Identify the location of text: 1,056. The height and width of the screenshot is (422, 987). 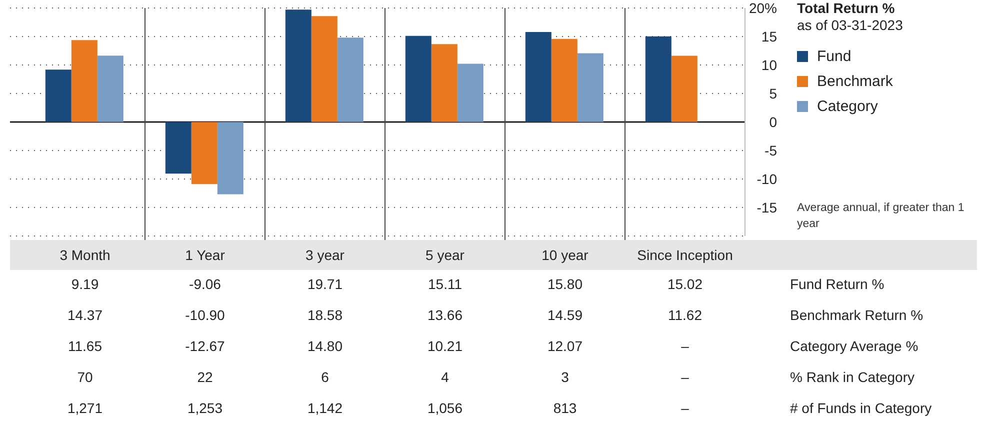
(445, 408).